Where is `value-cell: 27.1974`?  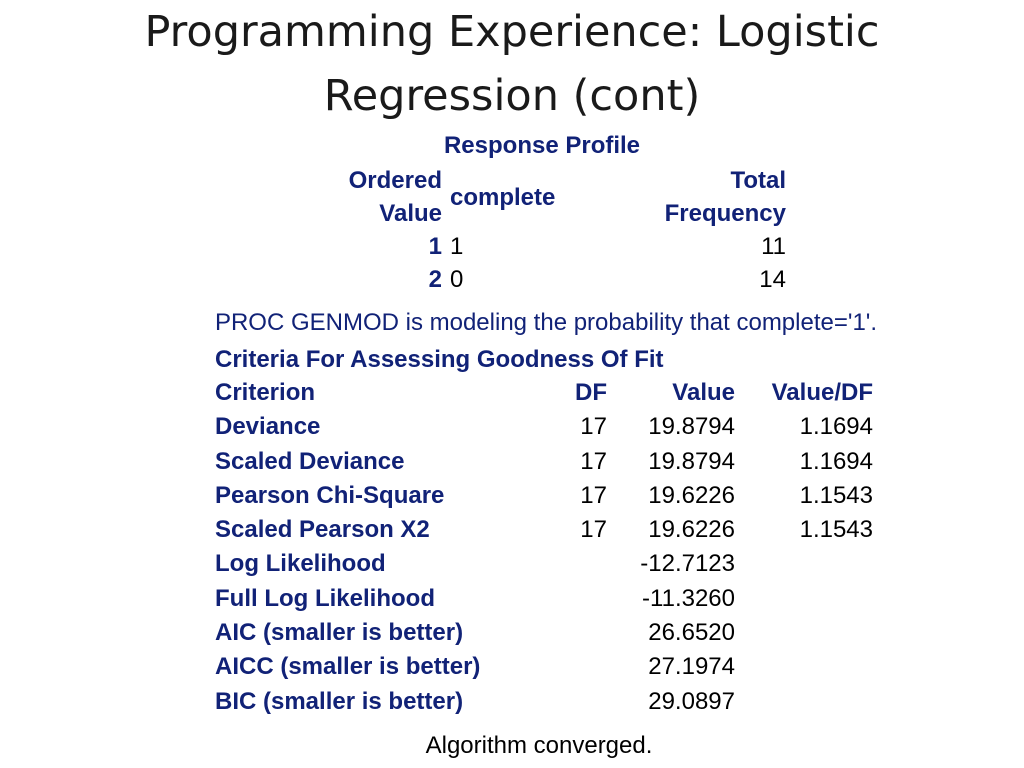
value-cell: 27.1974 is located at coordinates (691, 667).